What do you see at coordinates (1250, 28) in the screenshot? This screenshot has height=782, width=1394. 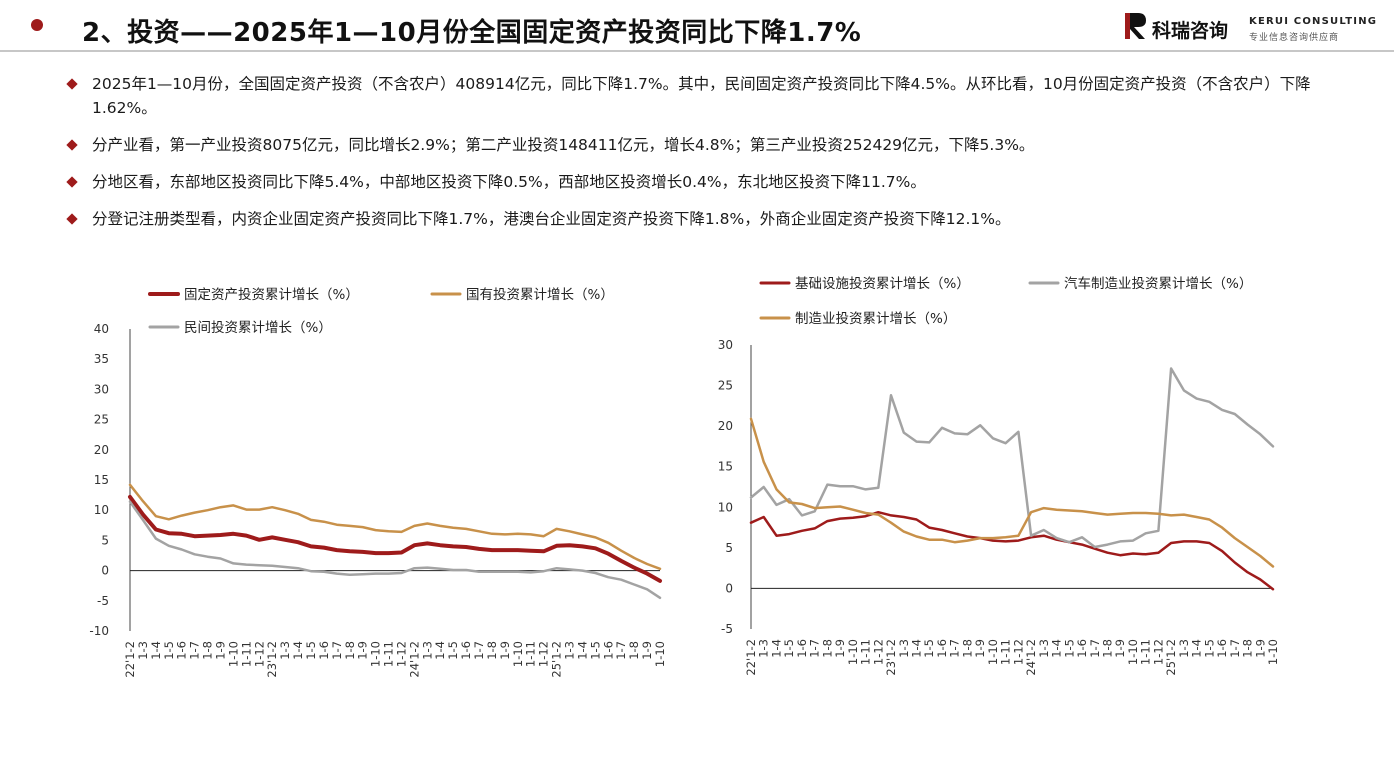 I see `company-logo: 科瑞咨询 KERUI CONSULTING 专业信息咨询供应商` at bounding box center [1250, 28].